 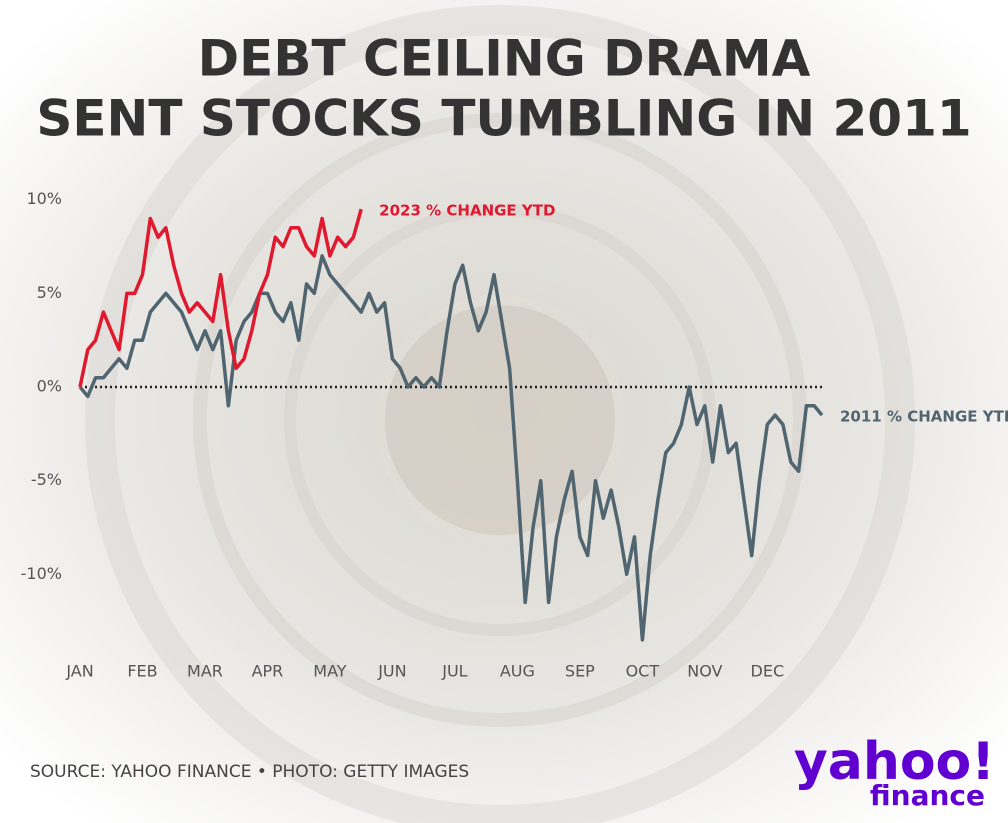 What do you see at coordinates (46, 479) in the screenshot?
I see `y-tick-label: -5%` at bounding box center [46, 479].